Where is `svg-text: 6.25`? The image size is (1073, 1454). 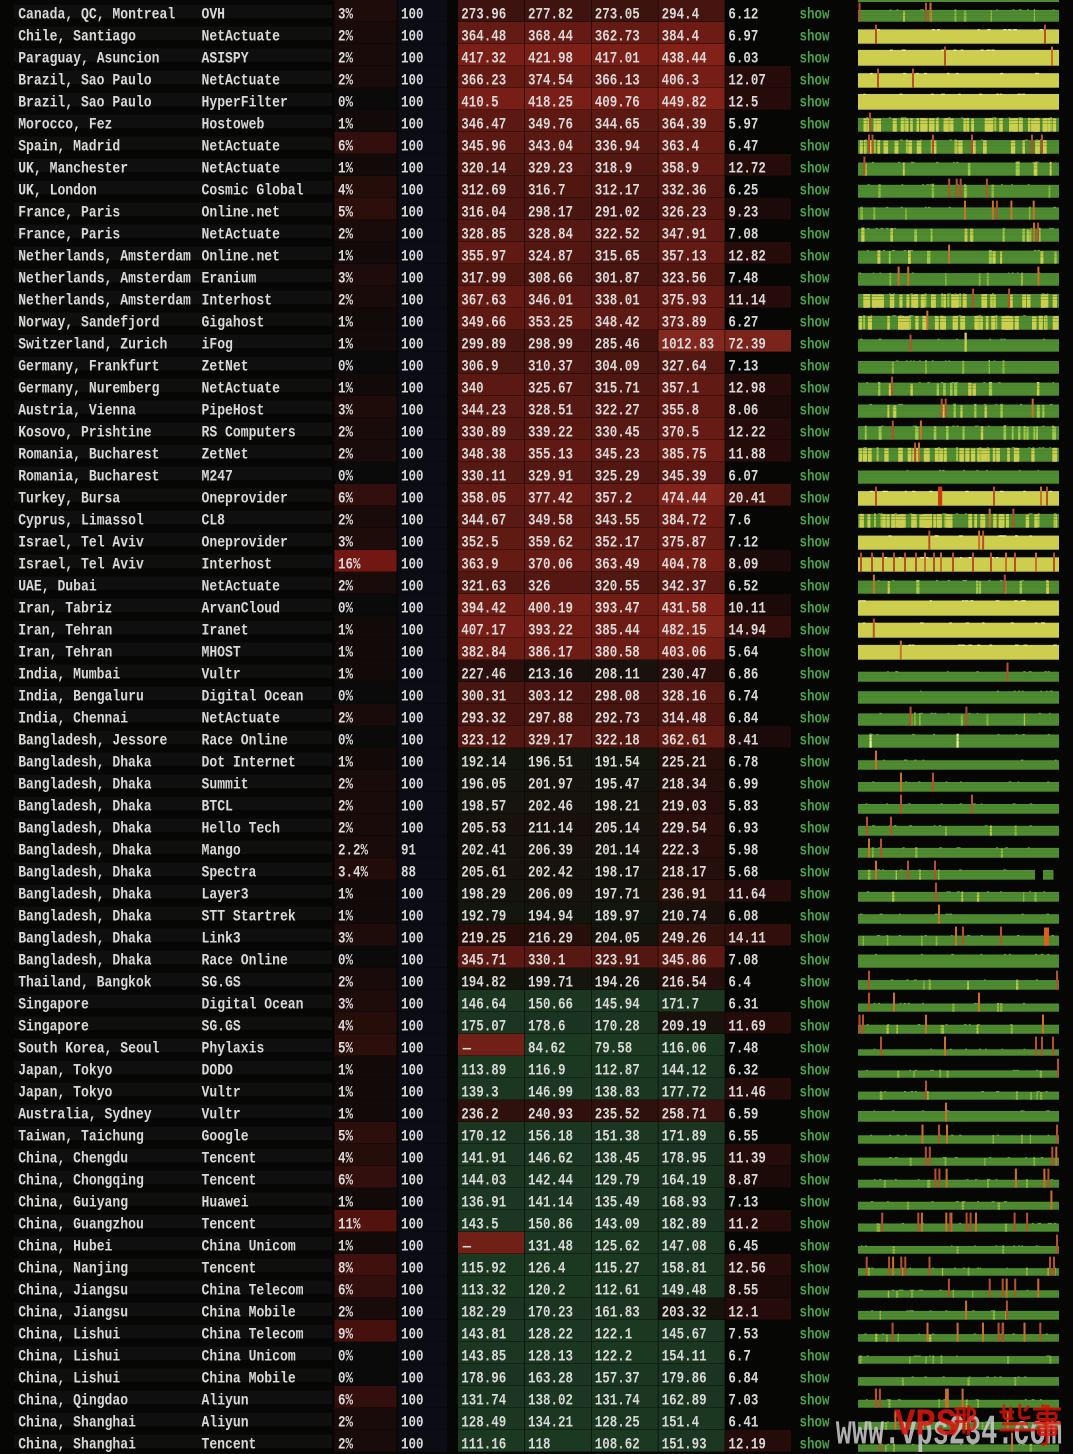 svg-text: 6.25 is located at coordinates (743, 191).